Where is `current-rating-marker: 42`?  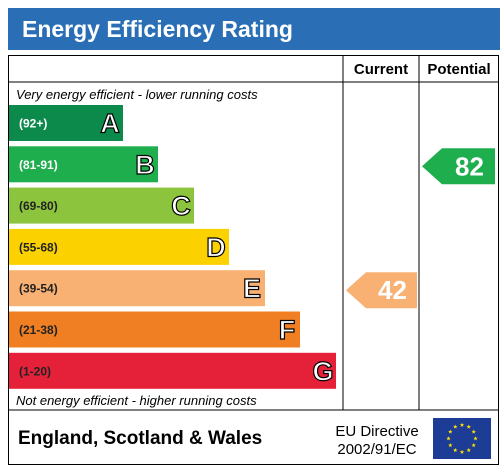
current-rating-marker: 42 is located at coordinates (381, 290).